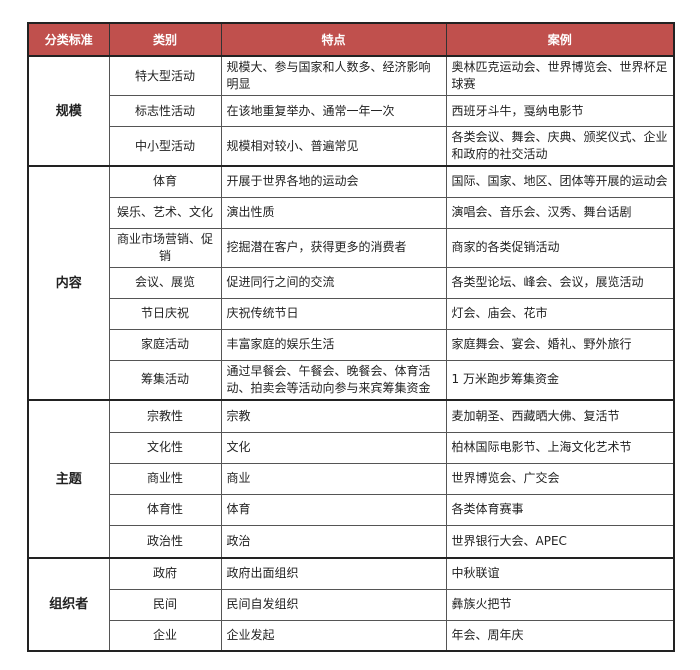  Describe the element at coordinates (560, 247) in the screenshot. I see `example-cell: 商家的各类促销活动` at that location.